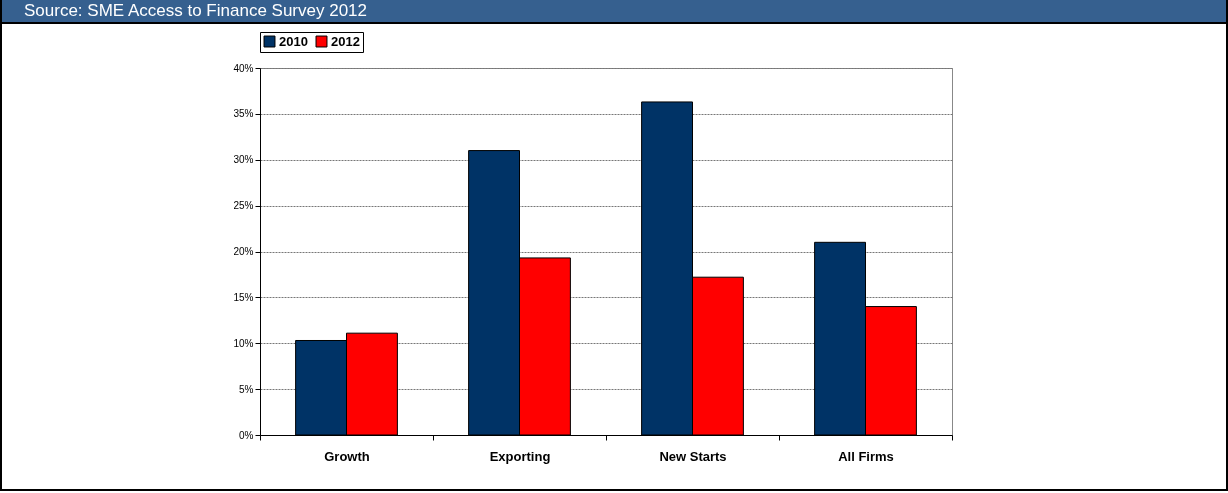 The image size is (1228, 493). What do you see at coordinates (243, 160) in the screenshot?
I see `y-tick-label: 30%` at bounding box center [243, 160].